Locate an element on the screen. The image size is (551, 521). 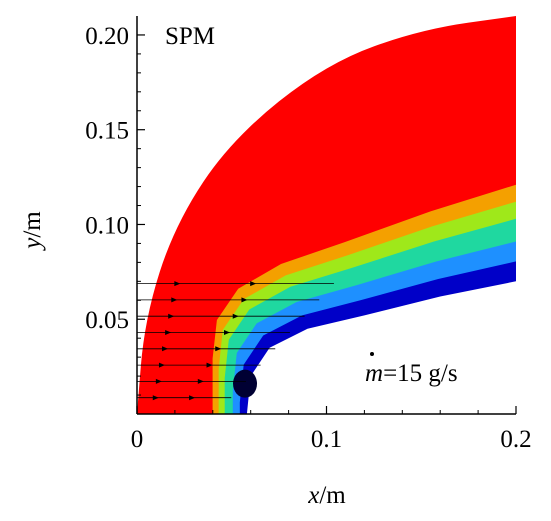
mass-flow-symbol: m is located at coordinates (374, 373).